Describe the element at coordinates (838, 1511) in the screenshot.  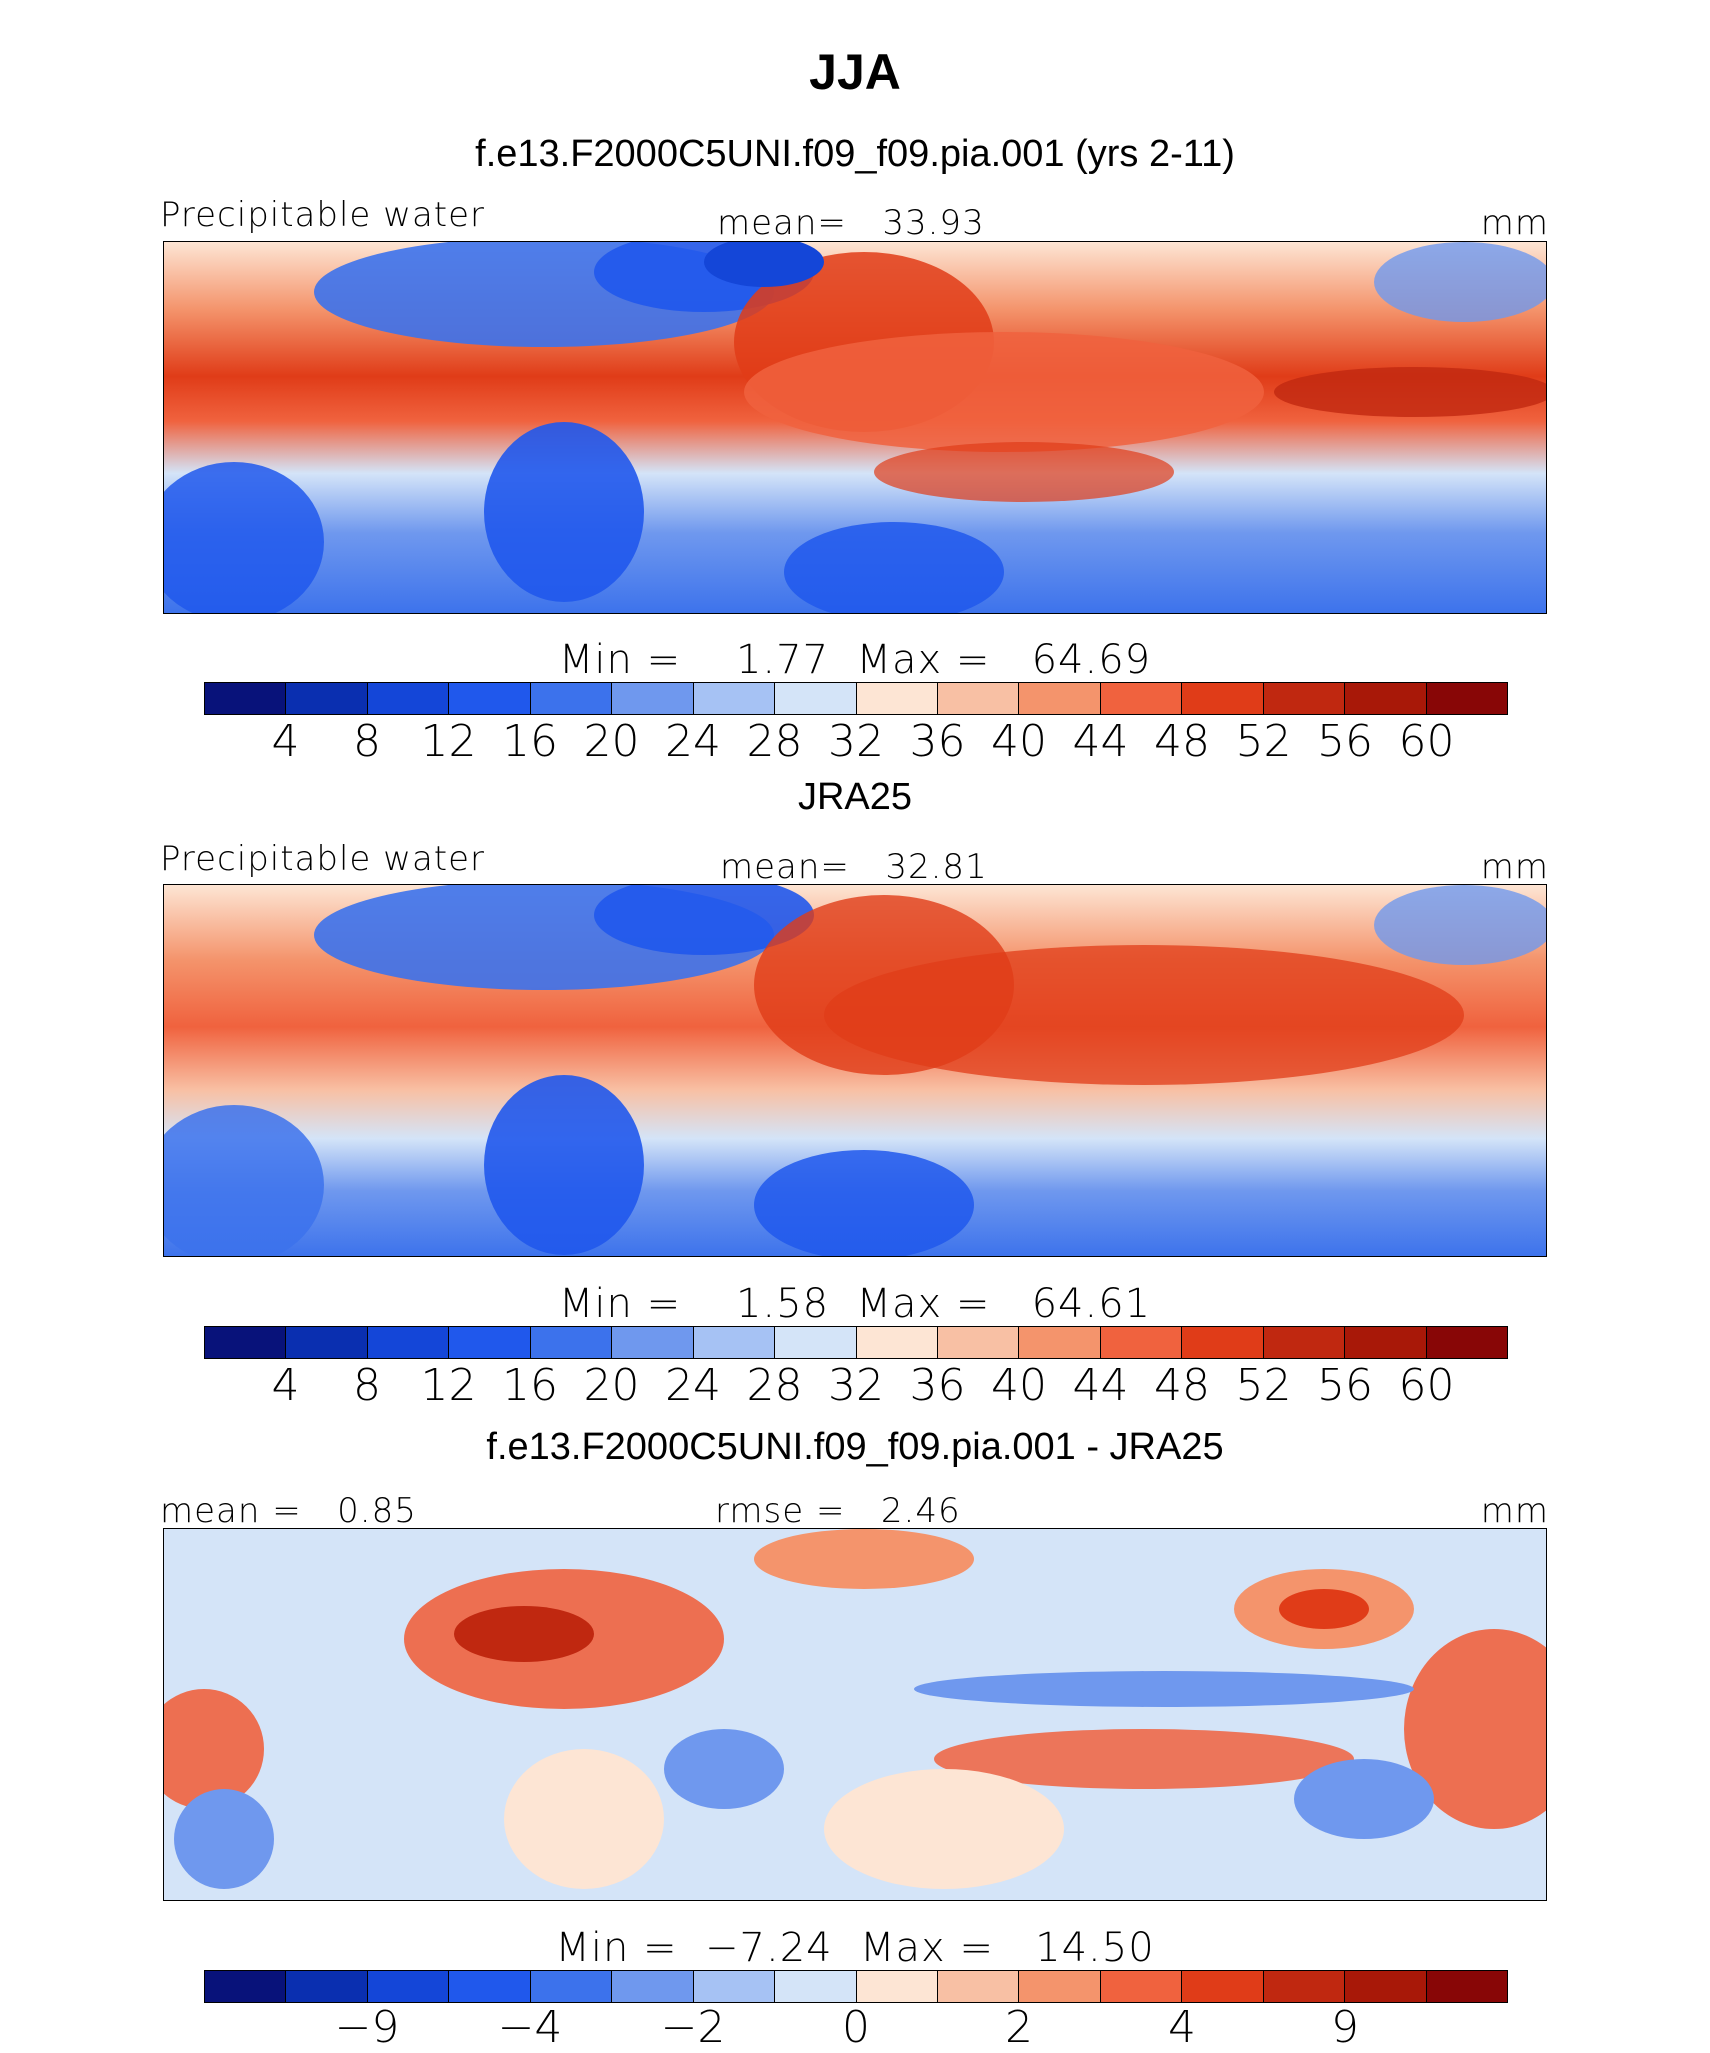
I see `panel-3-rmse-label: rmse = 2.46` at that location.